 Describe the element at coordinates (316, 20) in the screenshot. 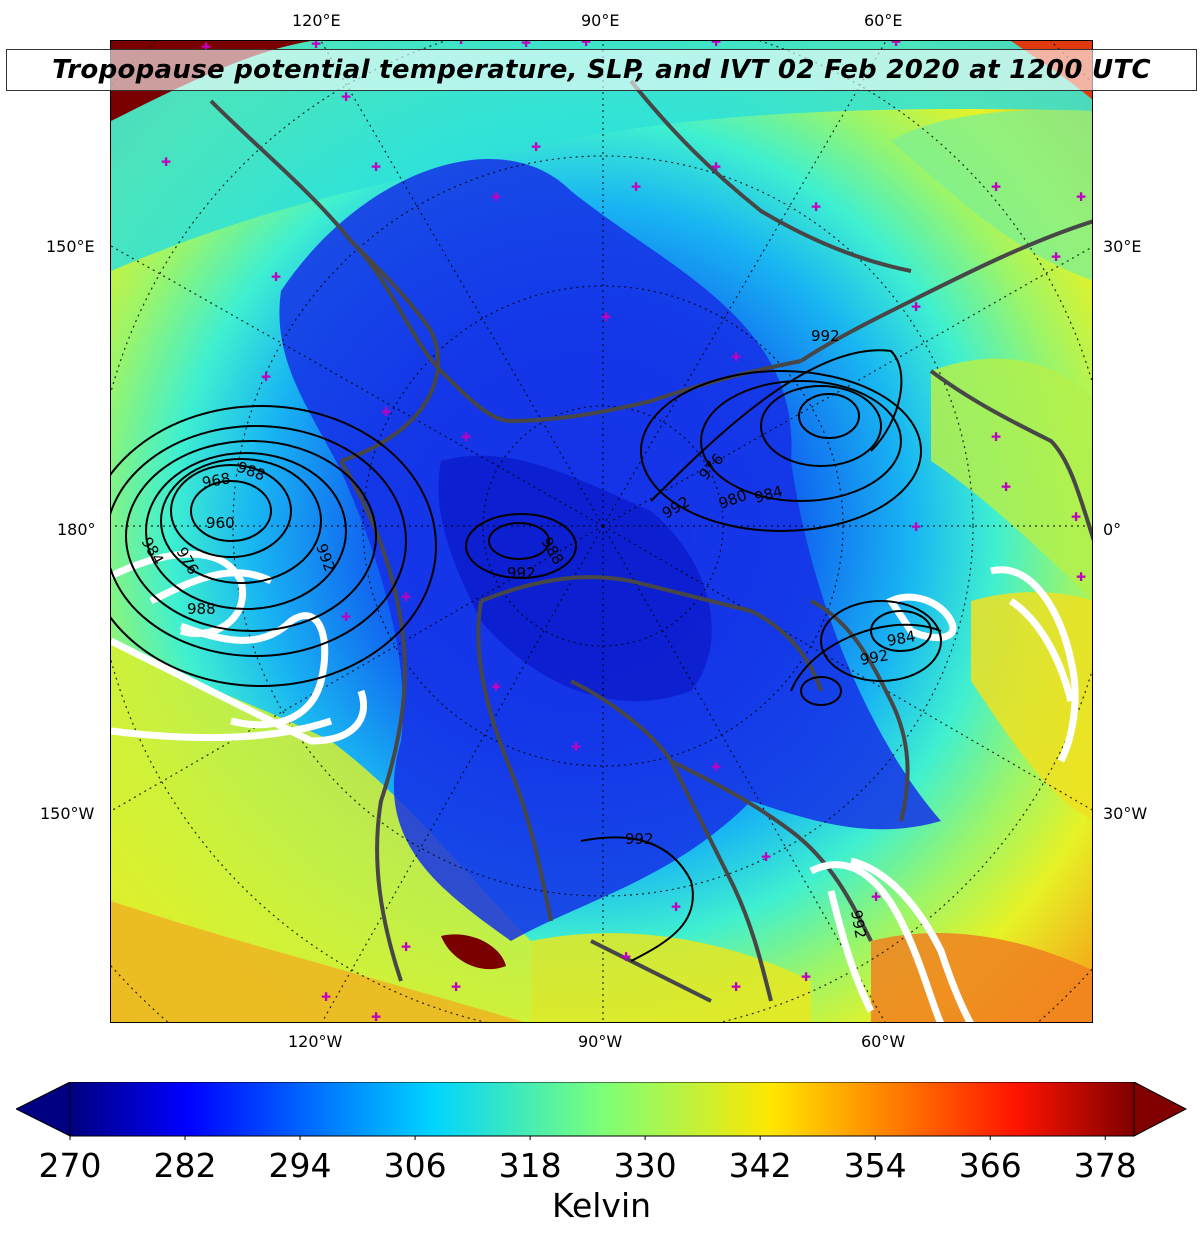

I see `lon-label-top-120e: 120°E` at that location.